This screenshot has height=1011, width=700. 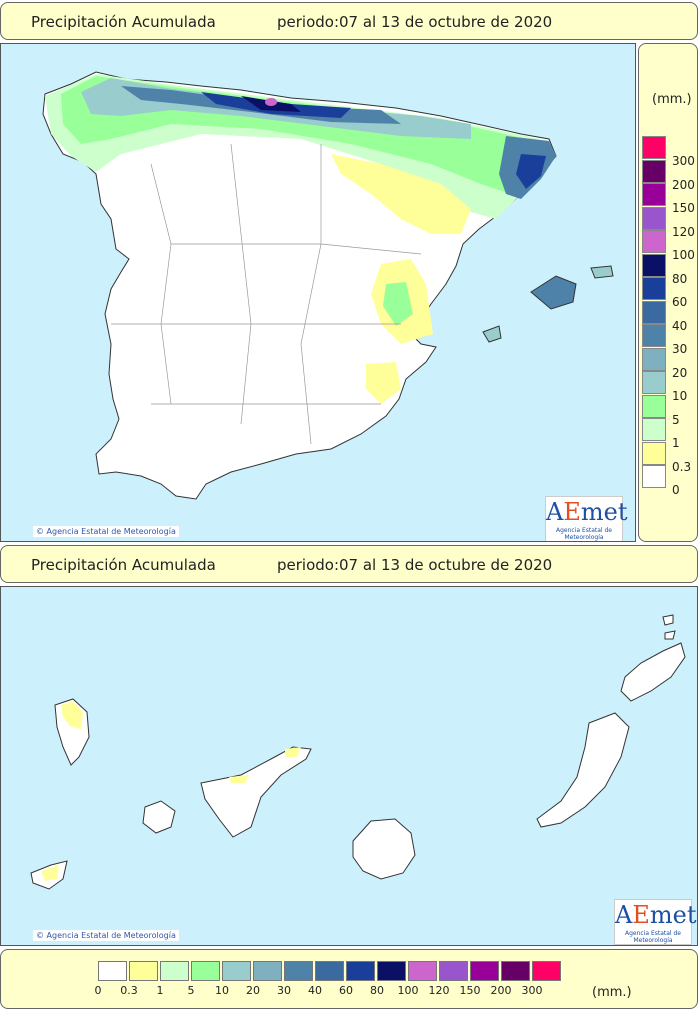 I want to click on precip-la-palma, so click(x=72, y=715).